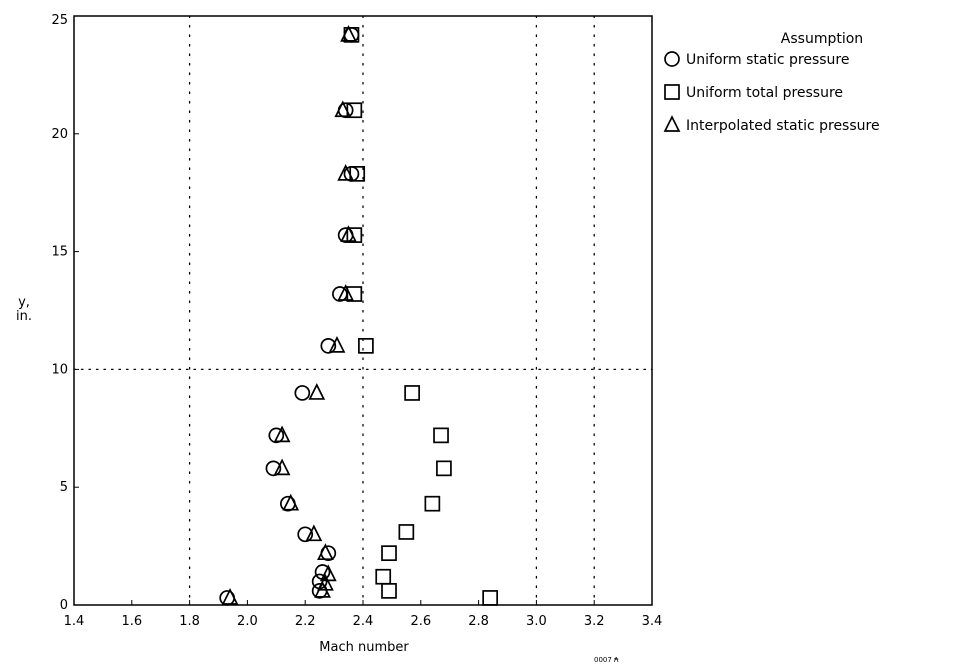 This screenshot has width=976, height=665. What do you see at coordinates (131, 621) in the screenshot?
I see `x-tick-label: 1.6` at bounding box center [131, 621].